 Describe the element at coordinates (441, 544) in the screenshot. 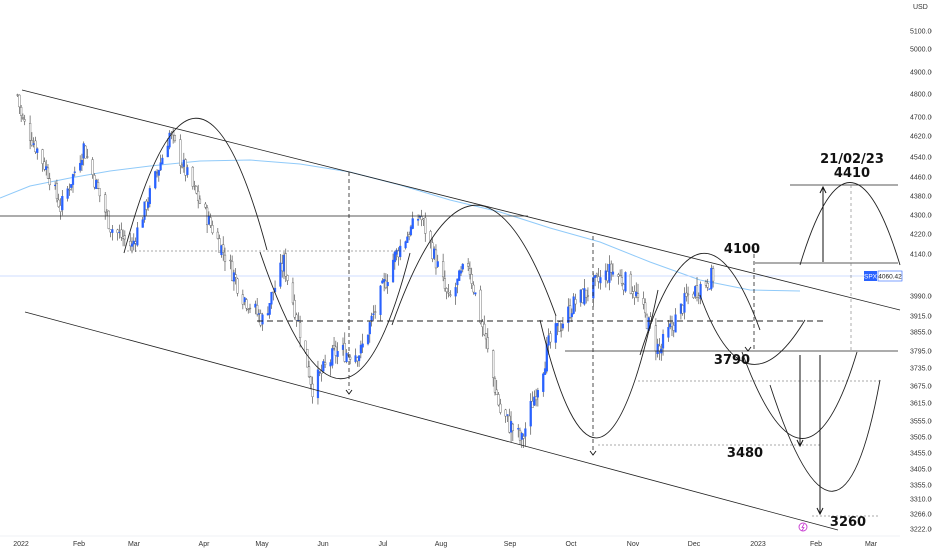

I see `x-tick-label: Aug` at that location.